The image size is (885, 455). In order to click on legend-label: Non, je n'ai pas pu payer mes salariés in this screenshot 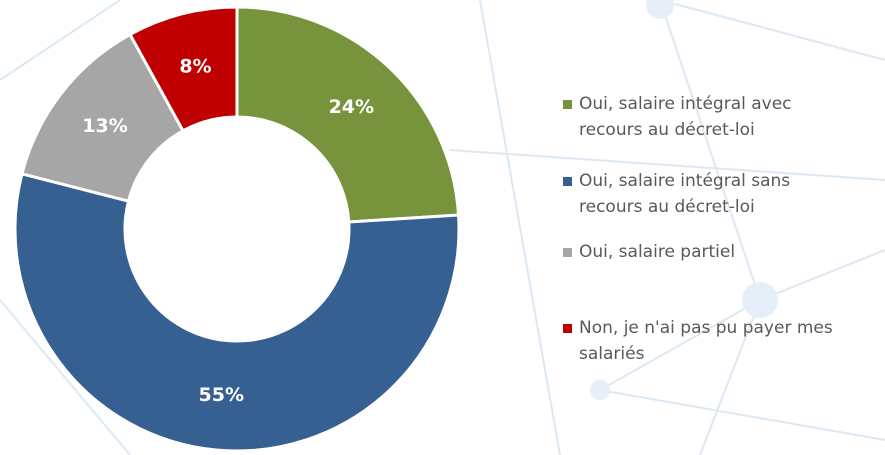, I will do `click(706, 341)`.